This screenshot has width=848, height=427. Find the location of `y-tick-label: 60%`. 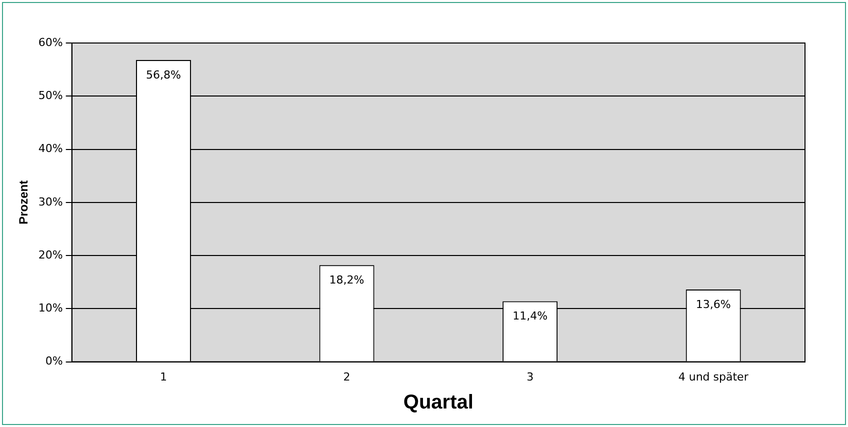

y-tick-label: 60% is located at coordinates (50, 42).